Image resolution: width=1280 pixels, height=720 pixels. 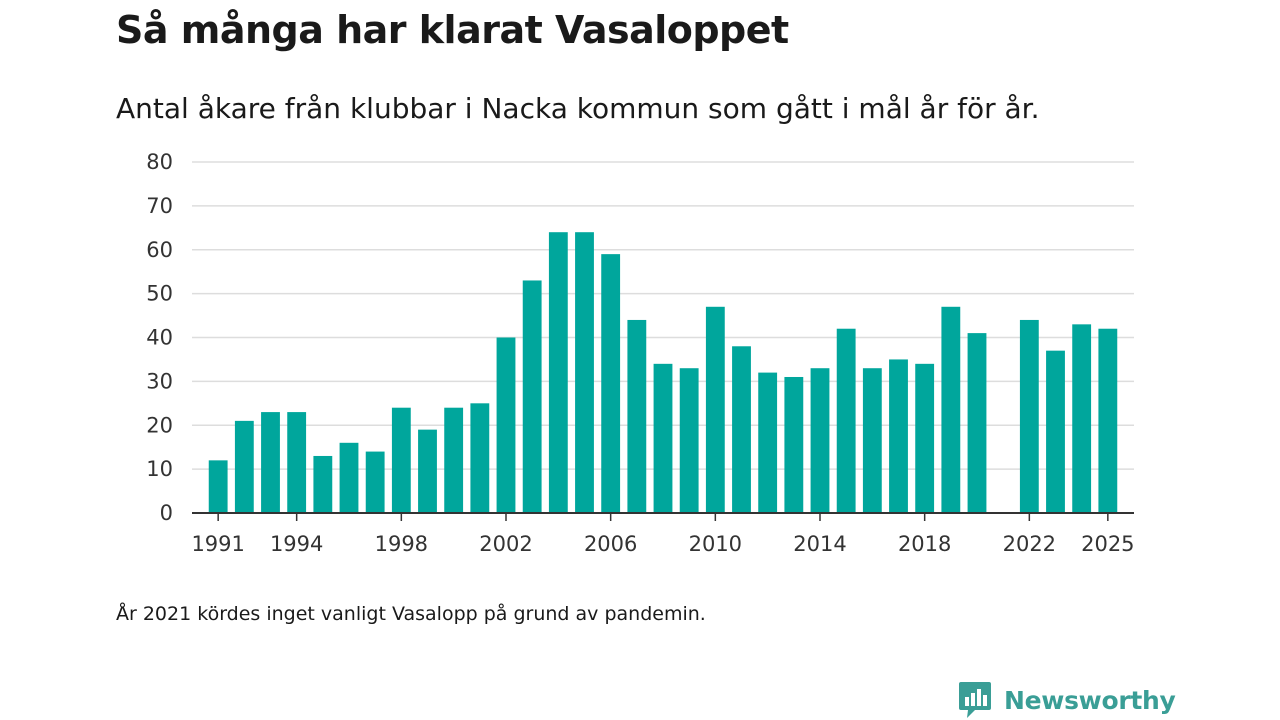 What do you see at coordinates (898, 436) in the screenshot?
I see `bar-2017` at bounding box center [898, 436].